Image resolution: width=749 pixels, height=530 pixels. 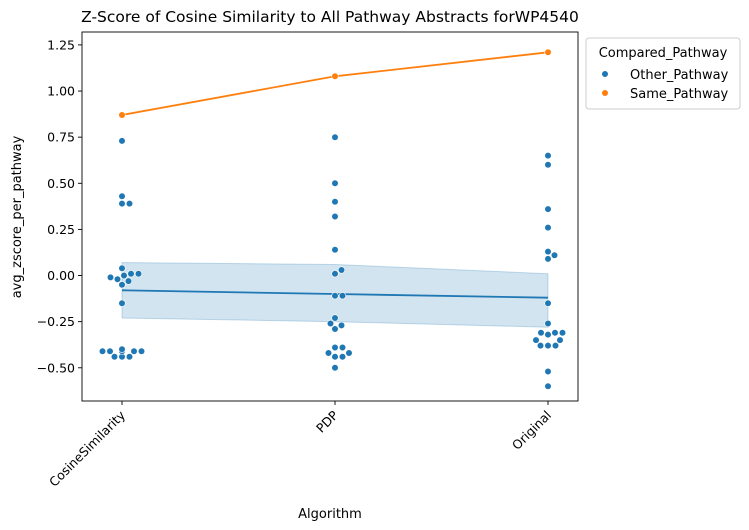 I want to click on legend-title: Compared_Pathway, so click(x=663, y=53).